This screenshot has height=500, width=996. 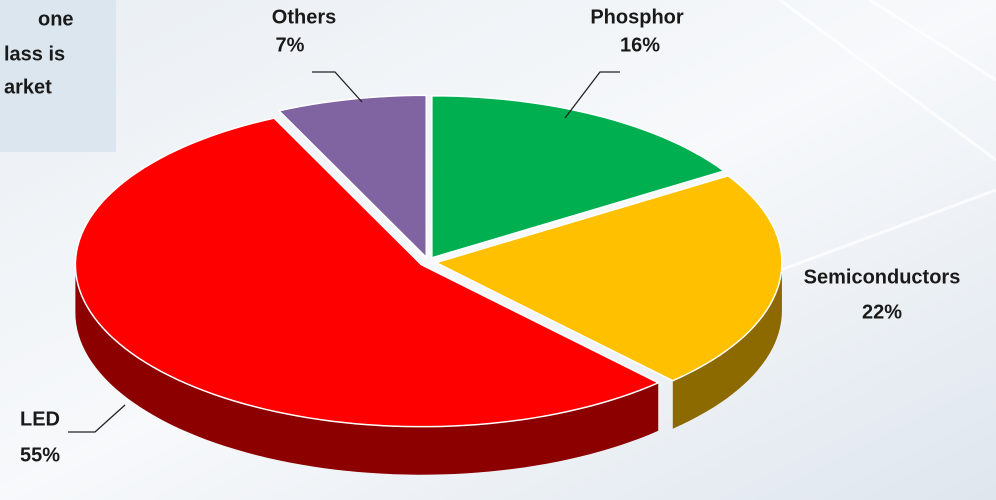 What do you see at coordinates (304, 17) in the screenshot?
I see `slice-label: Others` at bounding box center [304, 17].